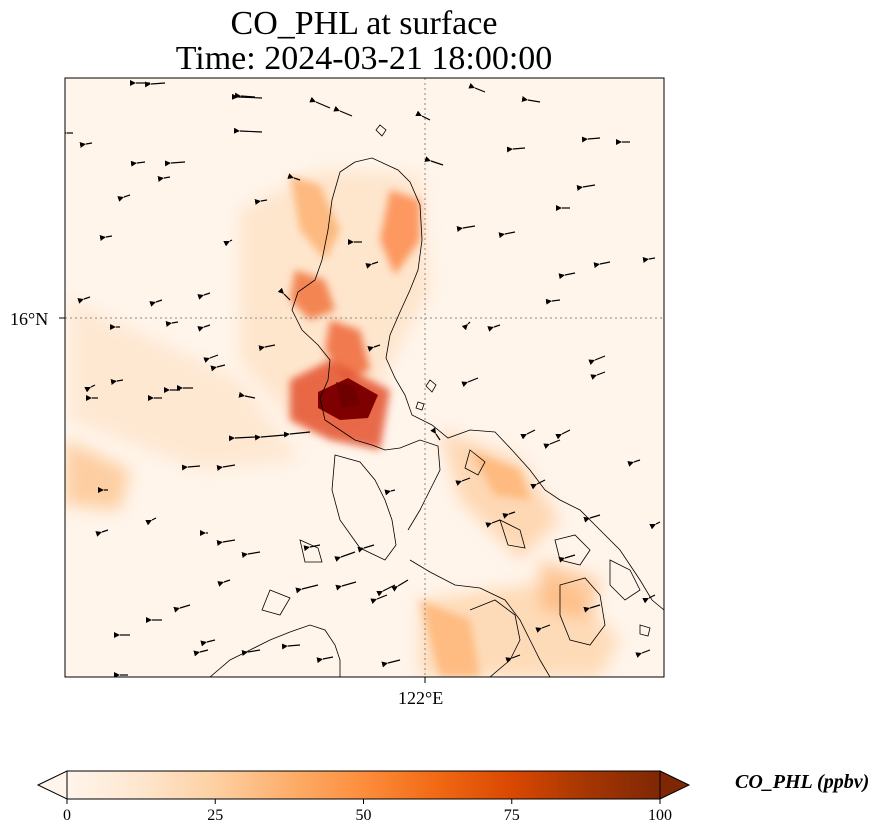  Describe the element at coordinates (29, 319) in the screenshot. I see `latitude-tick-label: 16°N` at that location.